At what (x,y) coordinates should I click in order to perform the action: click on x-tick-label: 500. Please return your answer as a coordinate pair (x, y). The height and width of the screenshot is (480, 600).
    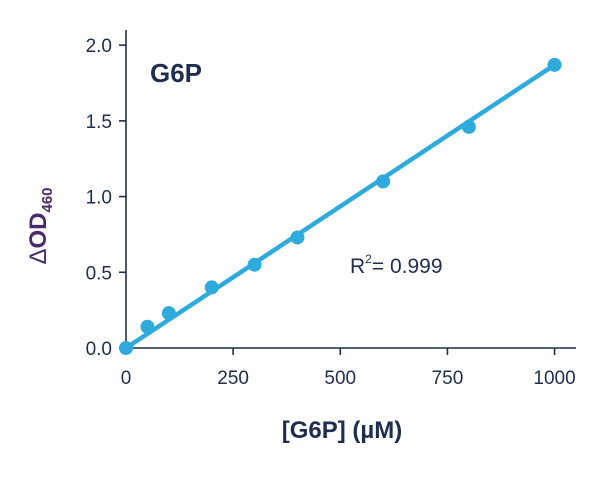
    Looking at the image, I should click on (340, 378).